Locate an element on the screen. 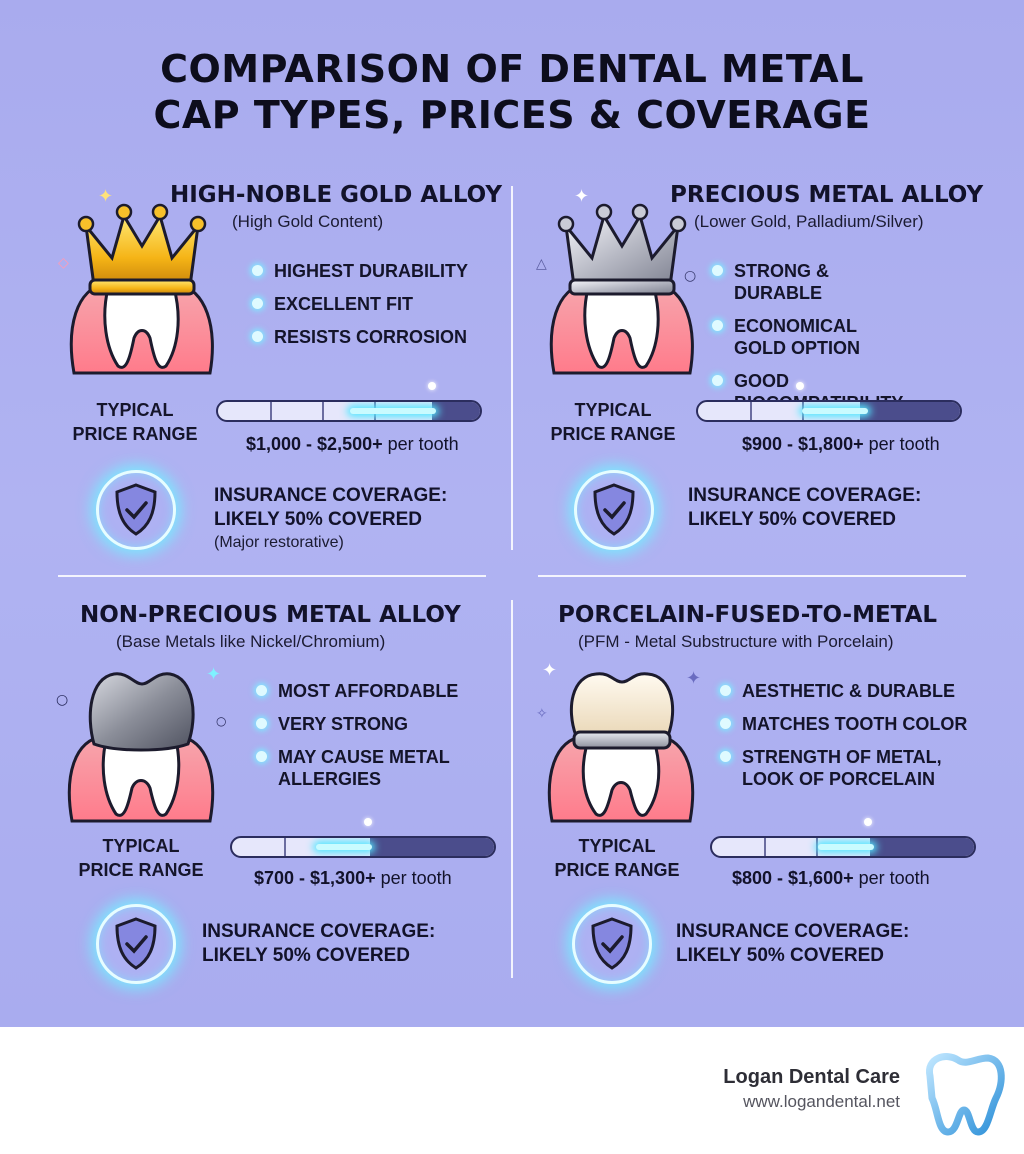 Image resolution: width=1024 pixels, height=1154 pixels. card-title: PORCELAIN-FUSED-TO-METAL is located at coordinates (748, 615).